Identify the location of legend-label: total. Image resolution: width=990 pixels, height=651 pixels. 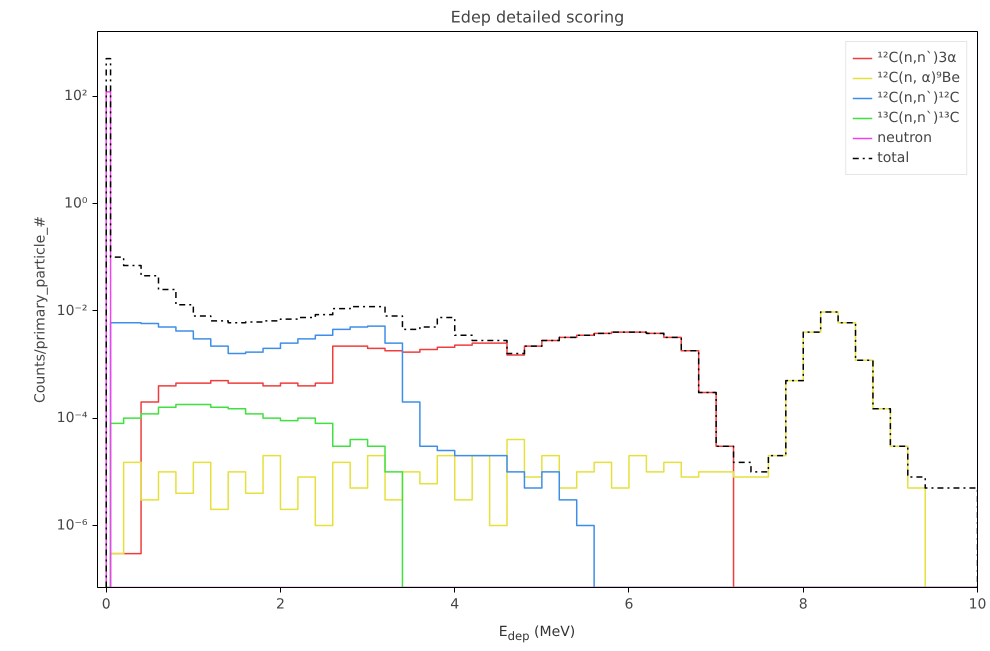
(893, 158).